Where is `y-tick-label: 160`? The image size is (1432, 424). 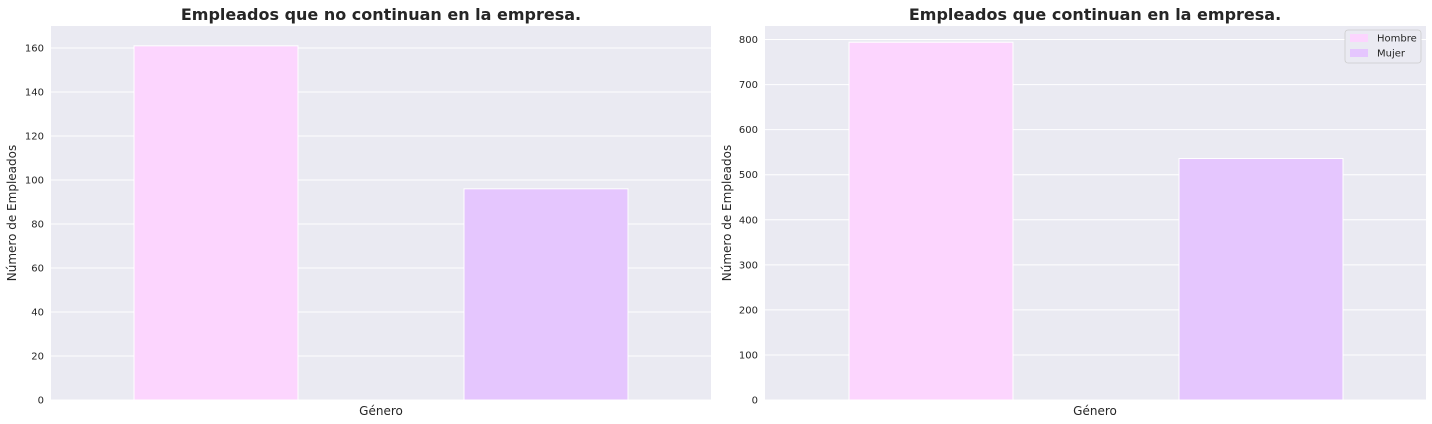
y-tick-label: 160 is located at coordinates (34, 49).